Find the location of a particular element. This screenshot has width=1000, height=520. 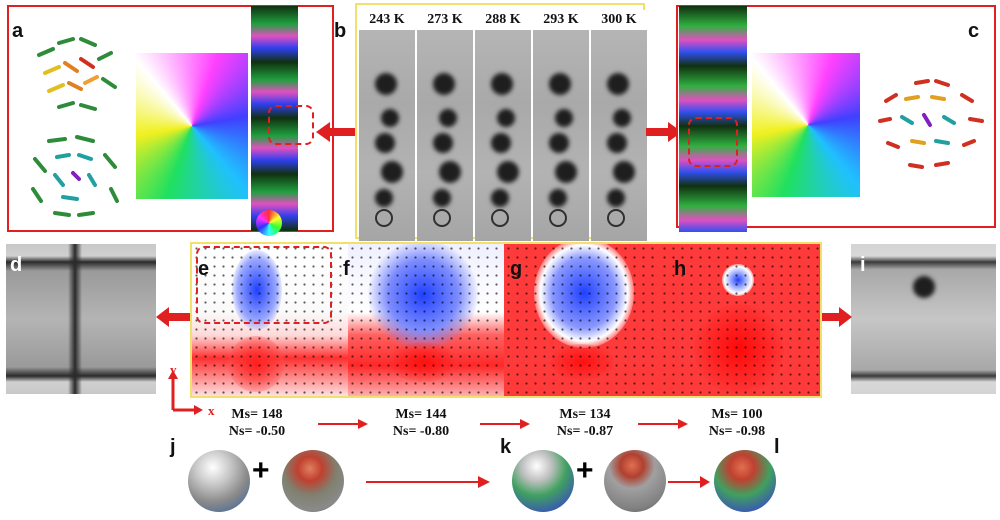

ltem-strip-2: 288 K is located at coordinates (503, 125).